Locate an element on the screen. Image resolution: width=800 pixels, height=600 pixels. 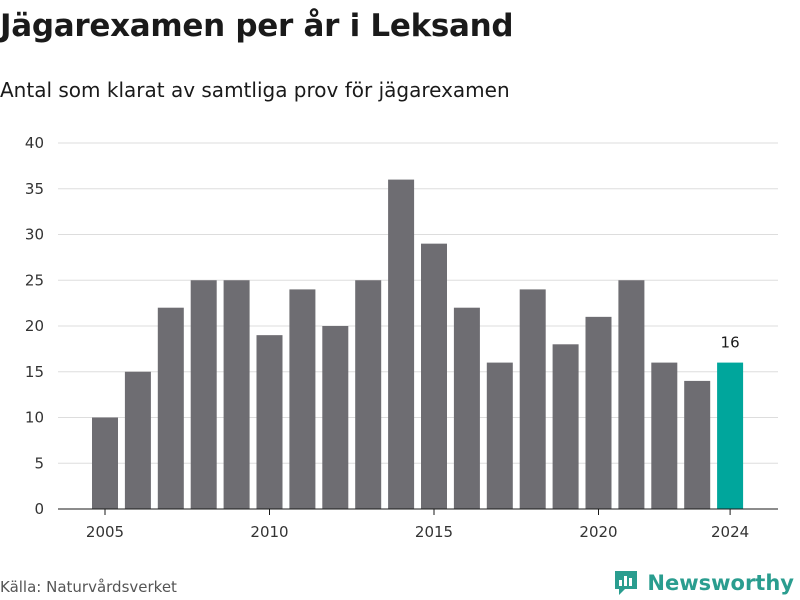
newsworthy-icon is located at coordinates (626, 583).